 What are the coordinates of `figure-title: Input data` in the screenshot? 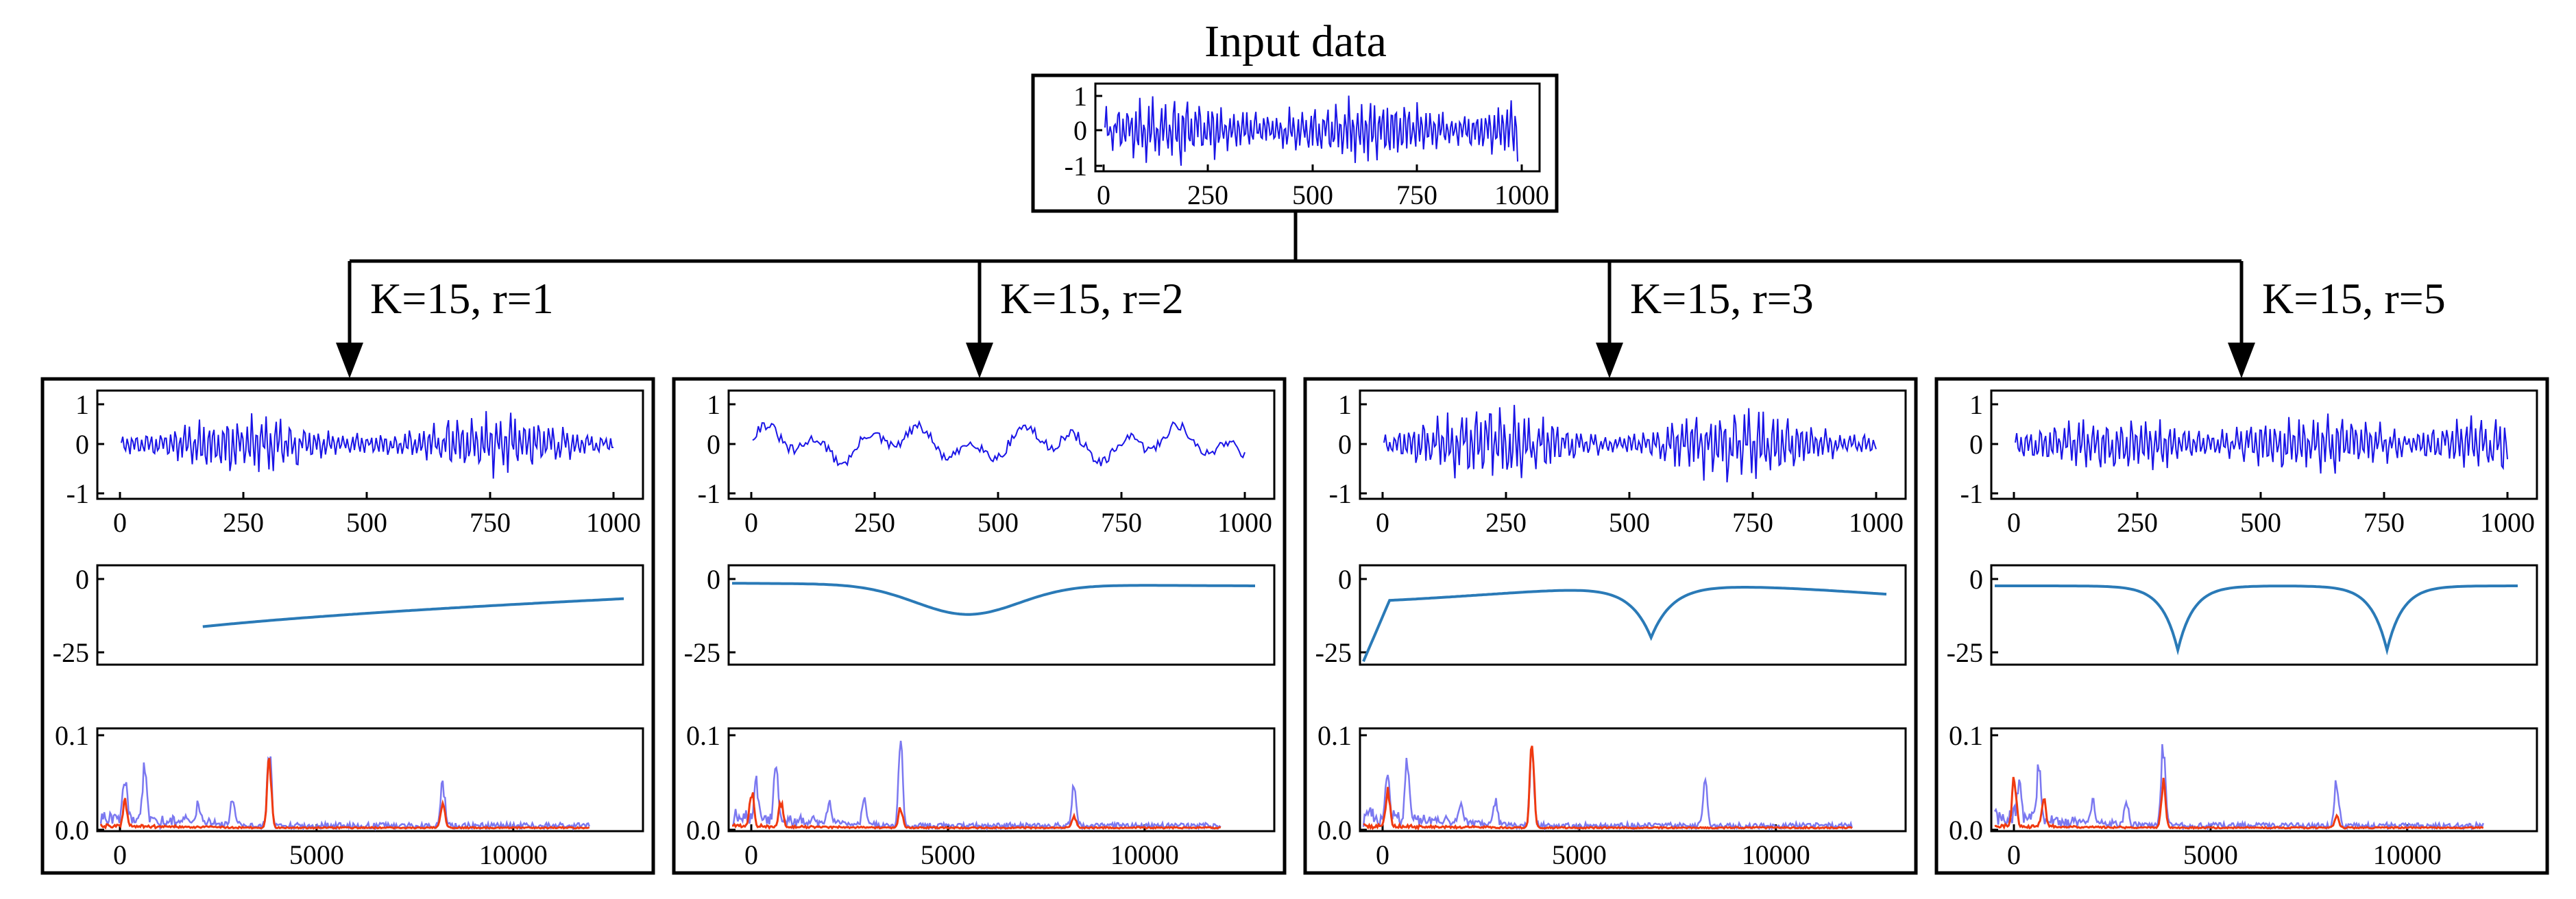 It's located at (1295, 41).